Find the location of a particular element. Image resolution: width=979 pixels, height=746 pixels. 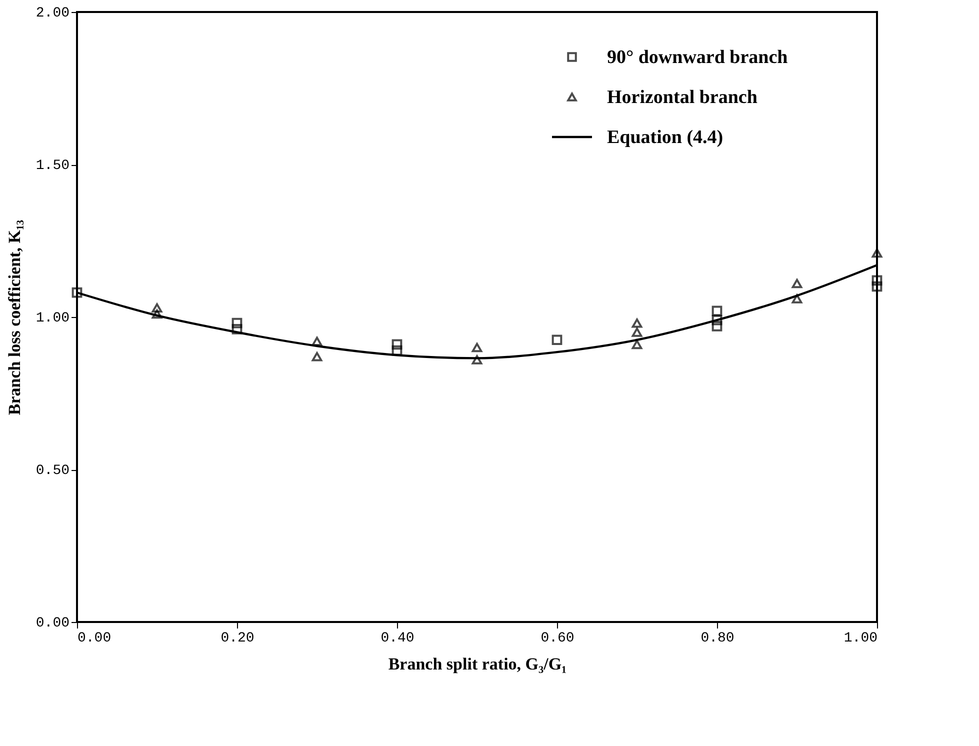

x-tick-label: 0.40 is located at coordinates (397, 638).